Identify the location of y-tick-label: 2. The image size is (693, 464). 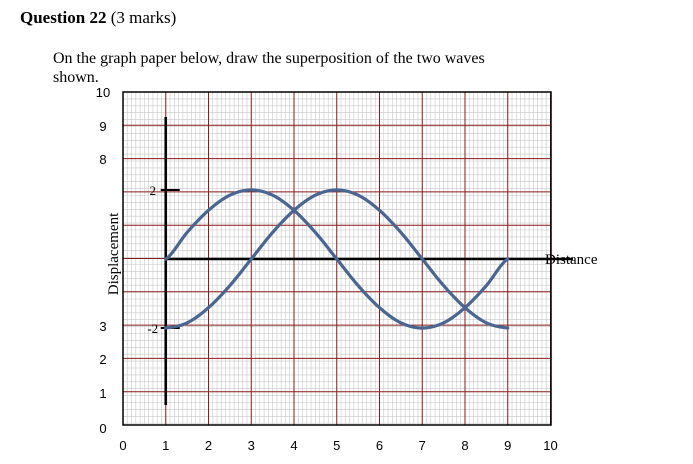
(102, 359).